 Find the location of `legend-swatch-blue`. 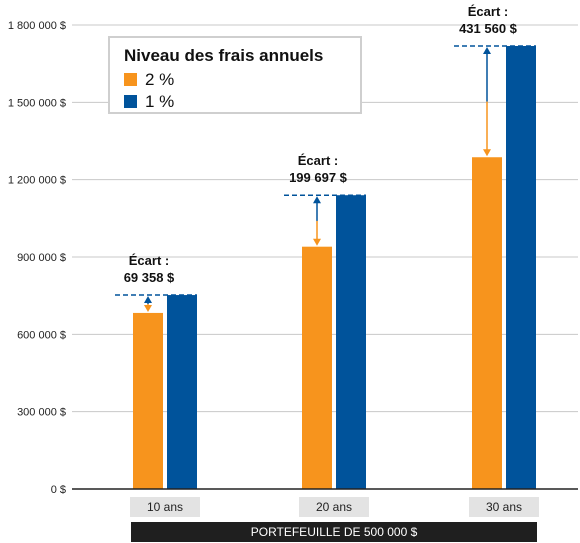

legend-swatch-blue is located at coordinates (130, 101).